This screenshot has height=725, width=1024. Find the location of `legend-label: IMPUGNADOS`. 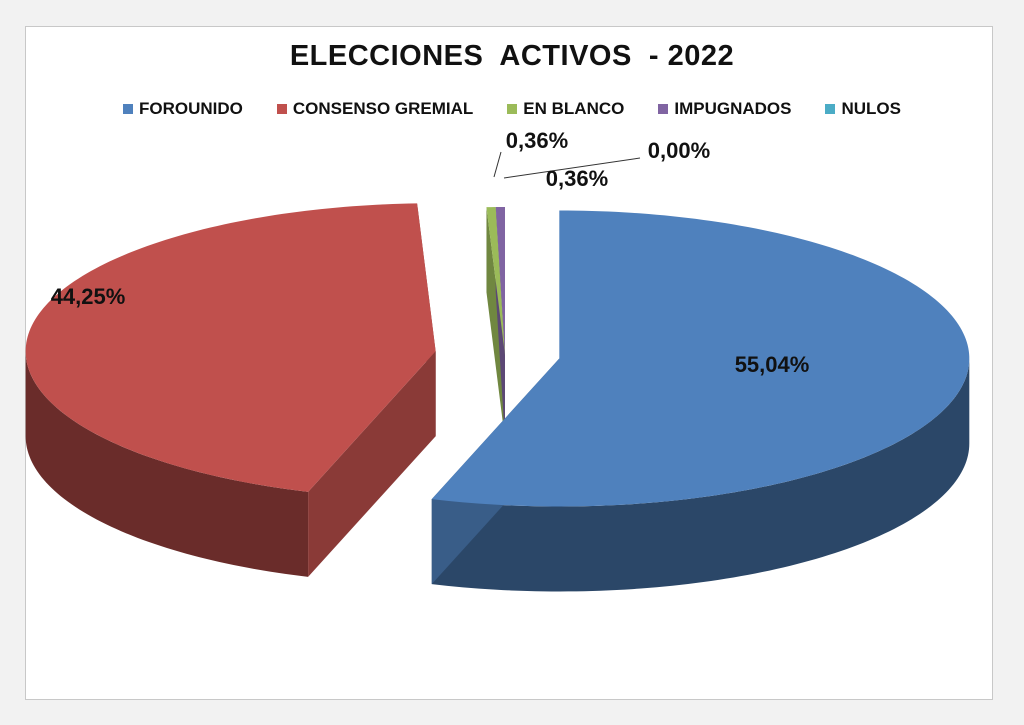

legend-label: IMPUGNADOS is located at coordinates (733, 108).